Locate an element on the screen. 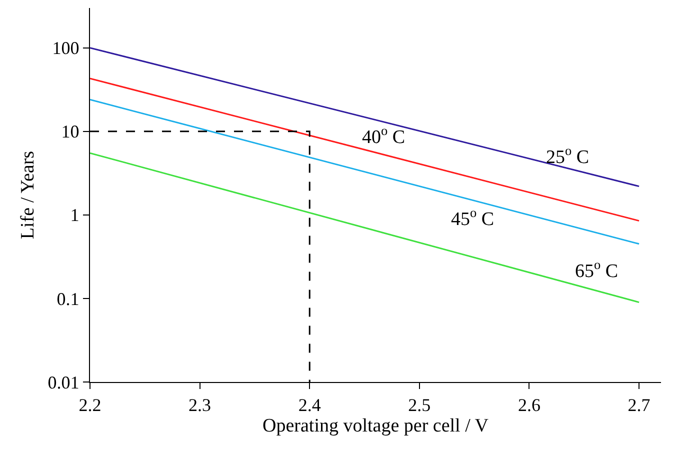 Image resolution: width=681 pixels, height=462 pixels. x-tick-label: 2.5 is located at coordinates (419, 404).